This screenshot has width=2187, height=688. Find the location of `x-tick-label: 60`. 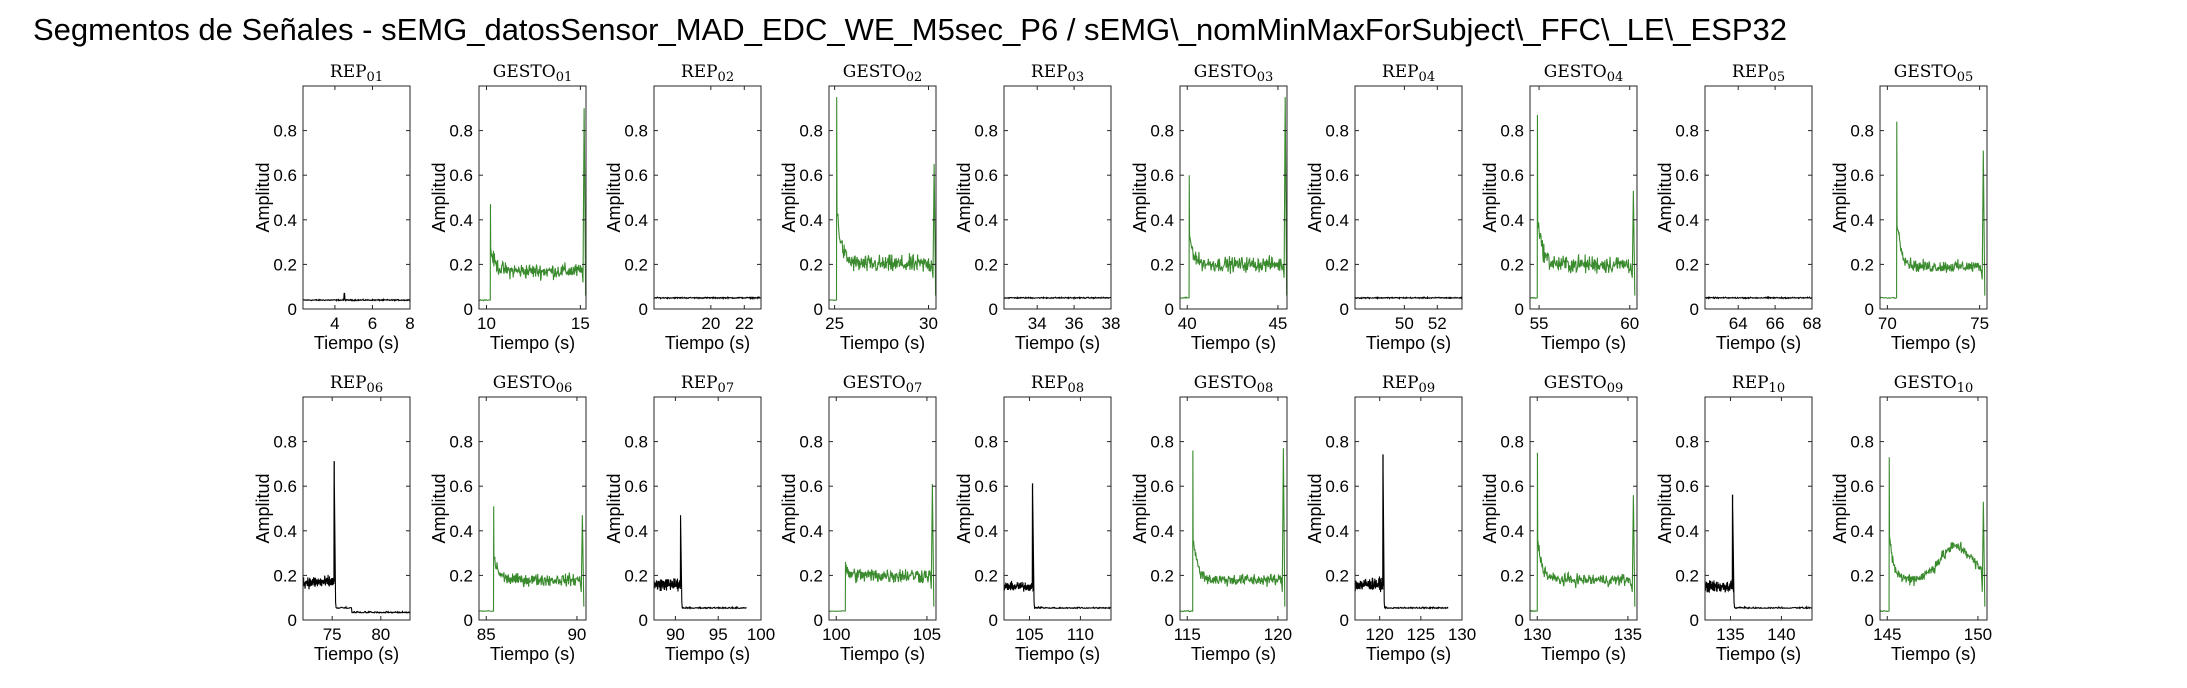

x-tick-label: 60 is located at coordinates (1629, 323).